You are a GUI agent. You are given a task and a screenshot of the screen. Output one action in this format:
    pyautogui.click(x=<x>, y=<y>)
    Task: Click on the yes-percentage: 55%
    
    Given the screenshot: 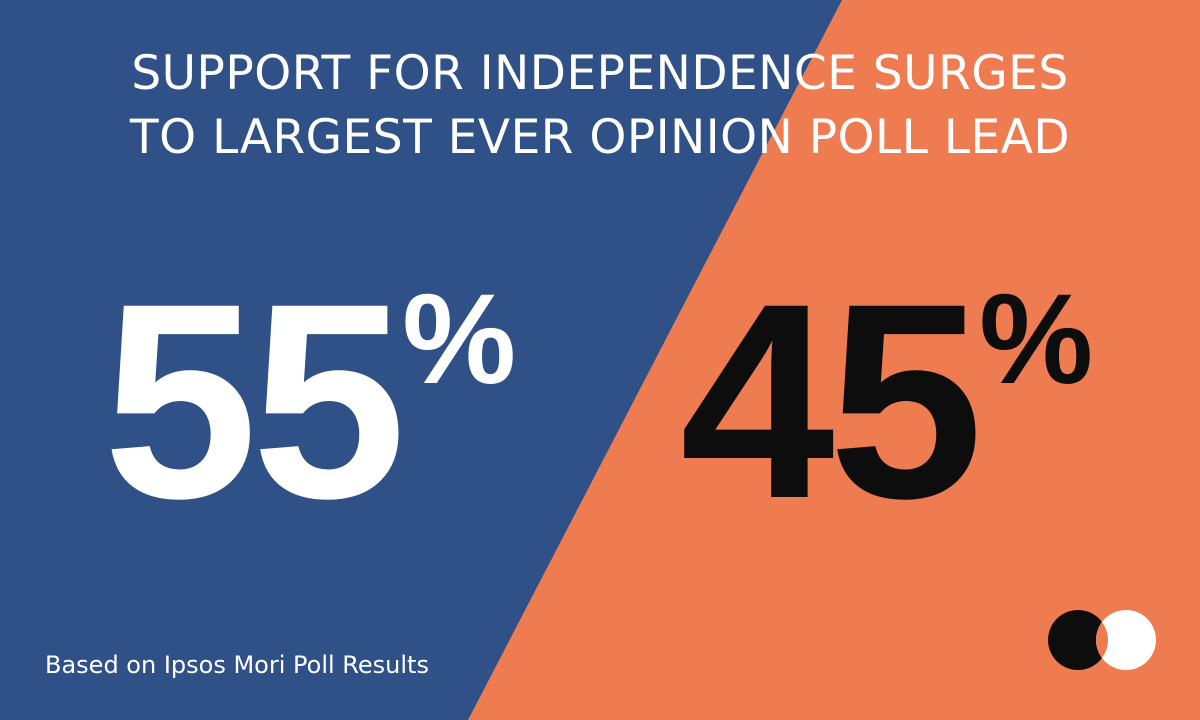 What is the action you would take?
    pyautogui.click(x=310, y=401)
    